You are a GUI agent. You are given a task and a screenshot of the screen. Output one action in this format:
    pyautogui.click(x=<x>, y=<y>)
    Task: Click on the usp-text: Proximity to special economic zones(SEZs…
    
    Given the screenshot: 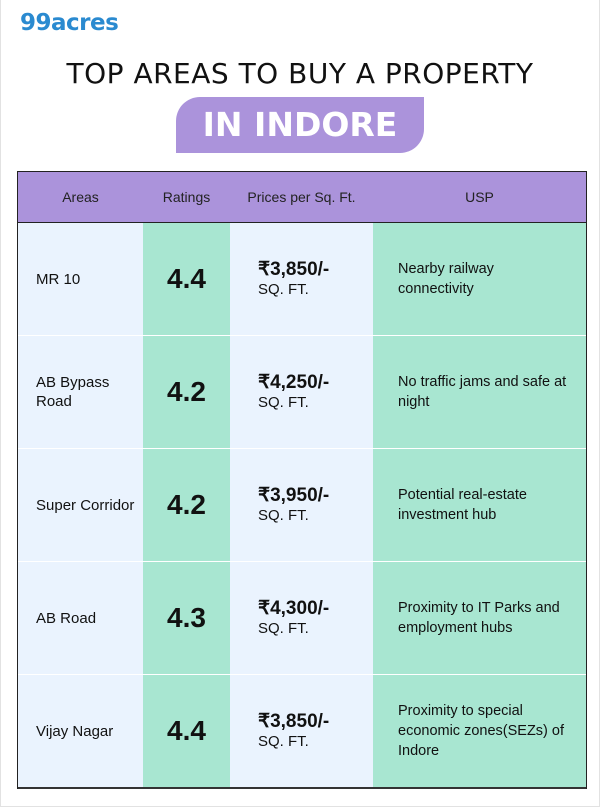 What is the action you would take?
    pyautogui.click(x=479, y=731)
    